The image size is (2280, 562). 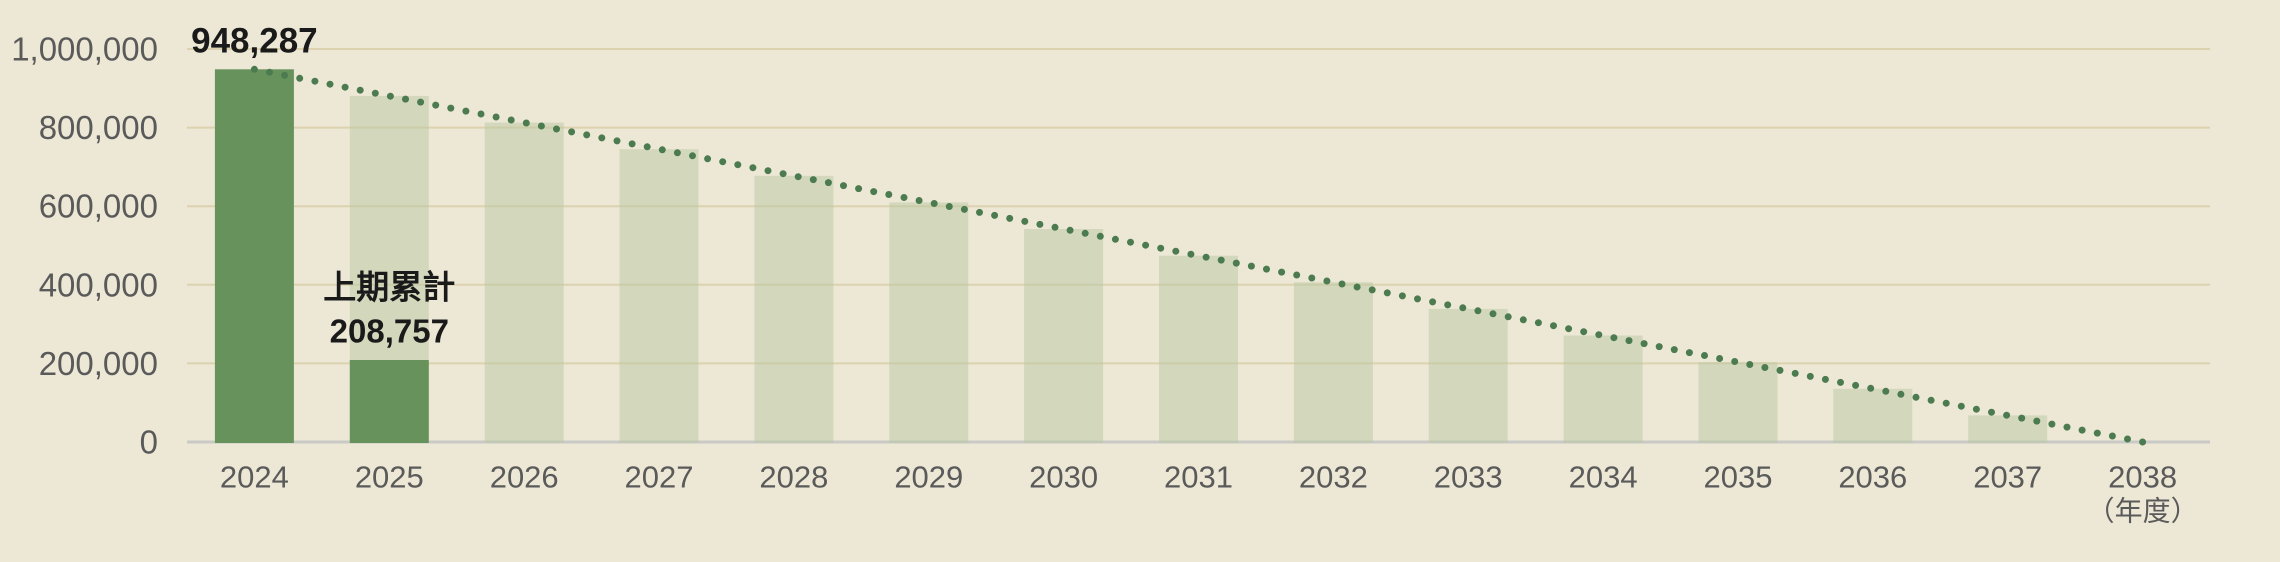 I want to click on x-tick-label: 2034, so click(x=1603, y=477).